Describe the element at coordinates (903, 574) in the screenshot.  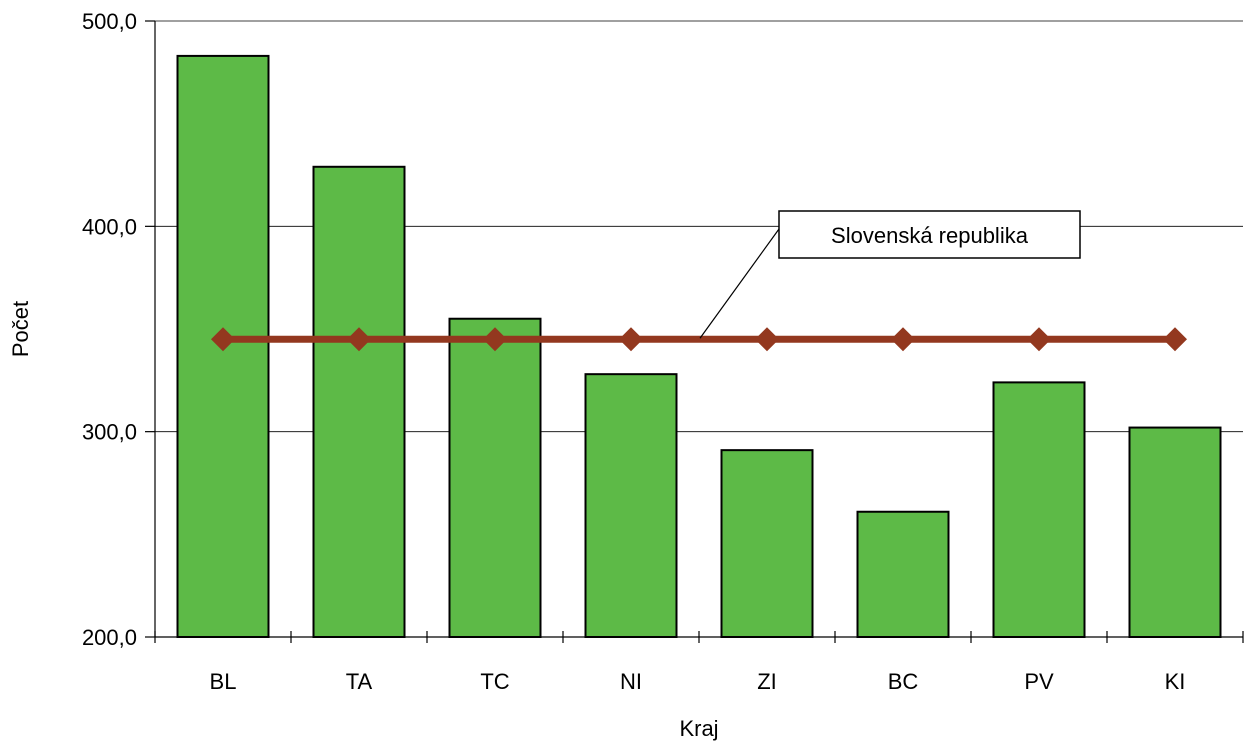
I see `bar-bc` at that location.